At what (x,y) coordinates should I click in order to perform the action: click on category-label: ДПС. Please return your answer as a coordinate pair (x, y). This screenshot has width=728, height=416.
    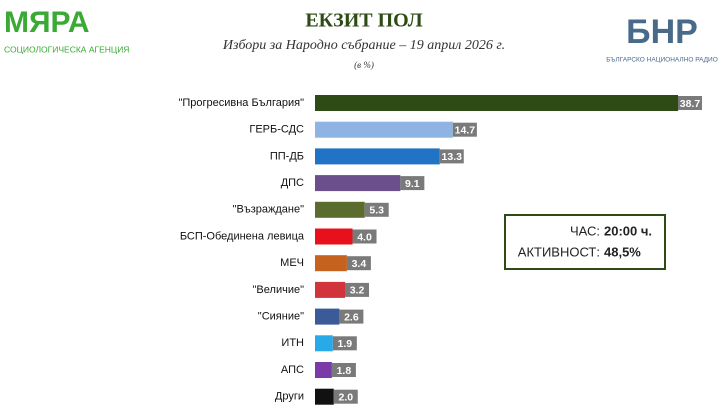
    Looking at the image, I should click on (292, 183).